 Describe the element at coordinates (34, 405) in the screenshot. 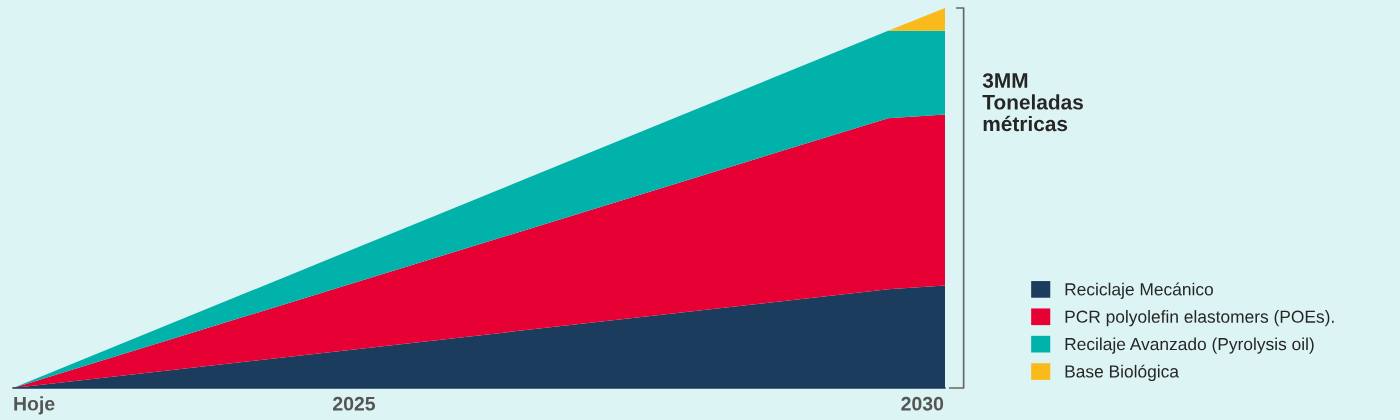

I see `x-tick-label: Hoje` at that location.